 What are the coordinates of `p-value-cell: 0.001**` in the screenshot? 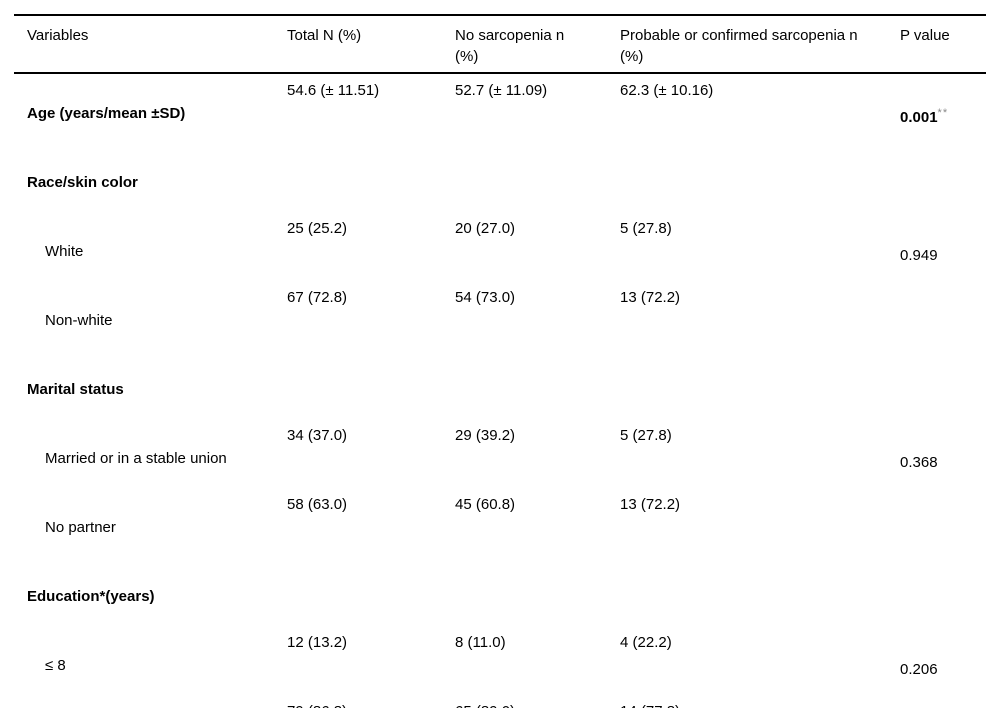 It's located at (943, 110).